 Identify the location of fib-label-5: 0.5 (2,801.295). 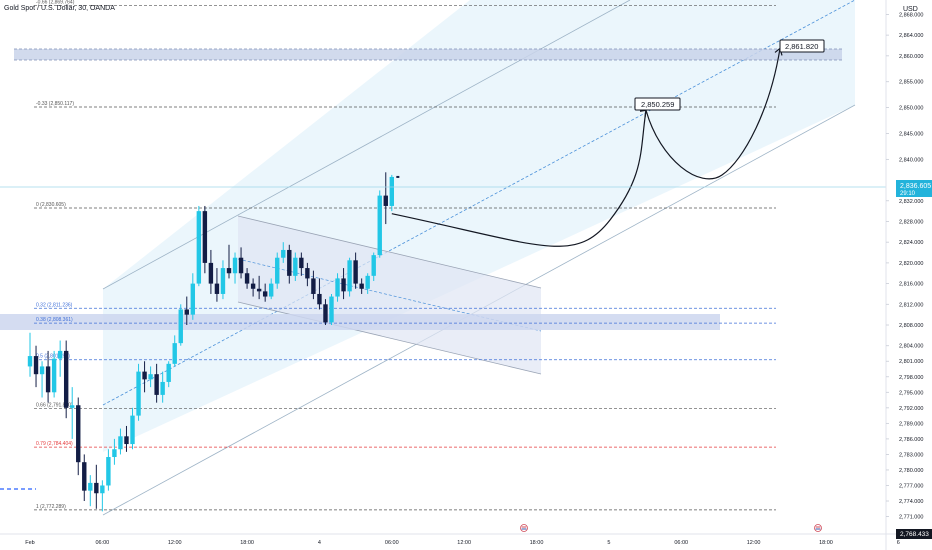
(53, 357).